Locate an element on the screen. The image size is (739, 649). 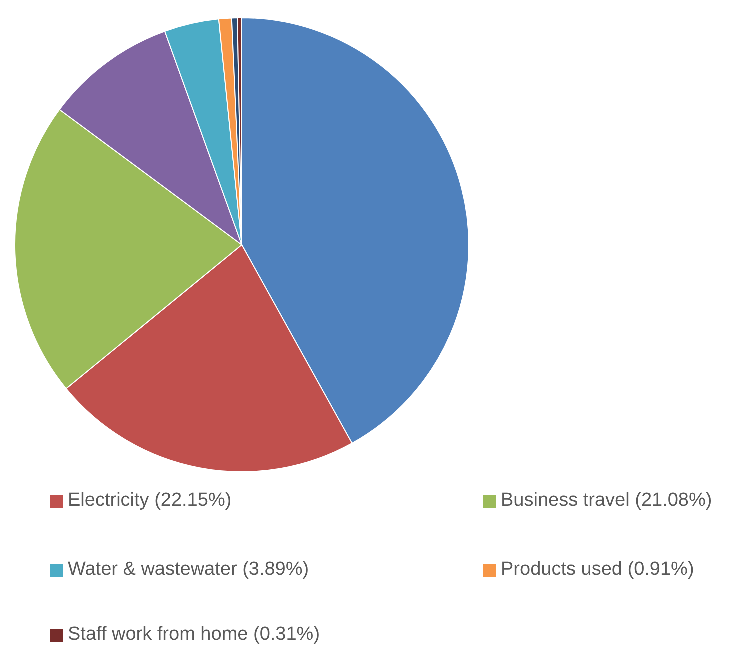
legend-label: Water & wastewater (3.89%) is located at coordinates (189, 570).